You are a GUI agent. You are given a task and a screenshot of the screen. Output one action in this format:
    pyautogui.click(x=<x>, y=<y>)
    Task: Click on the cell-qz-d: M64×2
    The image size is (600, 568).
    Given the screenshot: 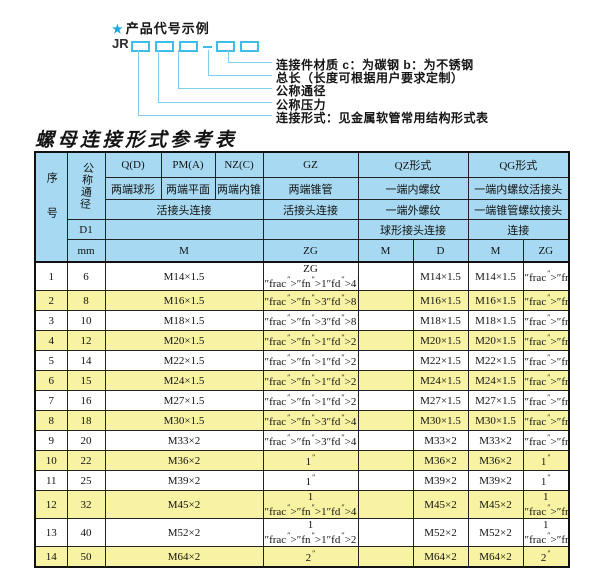 What is the action you would take?
    pyautogui.click(x=440, y=557)
    